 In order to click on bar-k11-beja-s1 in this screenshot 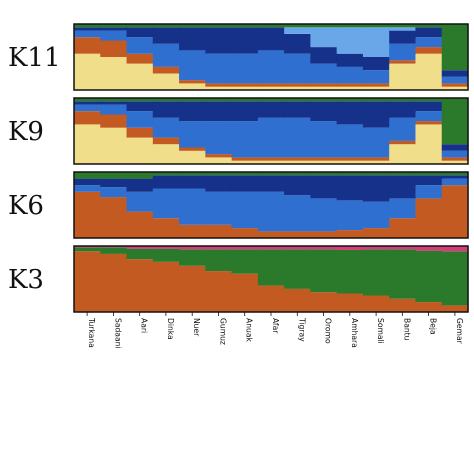, I will do `click(429, 50)`.